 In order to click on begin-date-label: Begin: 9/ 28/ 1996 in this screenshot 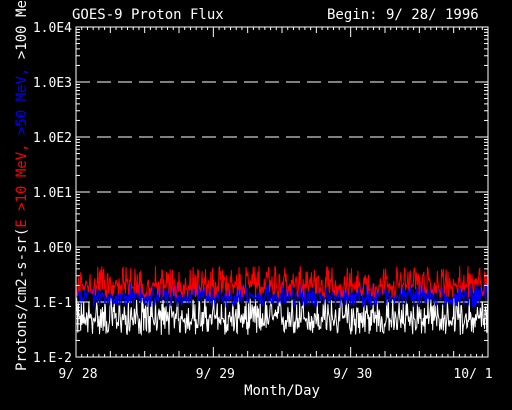, I will do `click(403, 15)`.